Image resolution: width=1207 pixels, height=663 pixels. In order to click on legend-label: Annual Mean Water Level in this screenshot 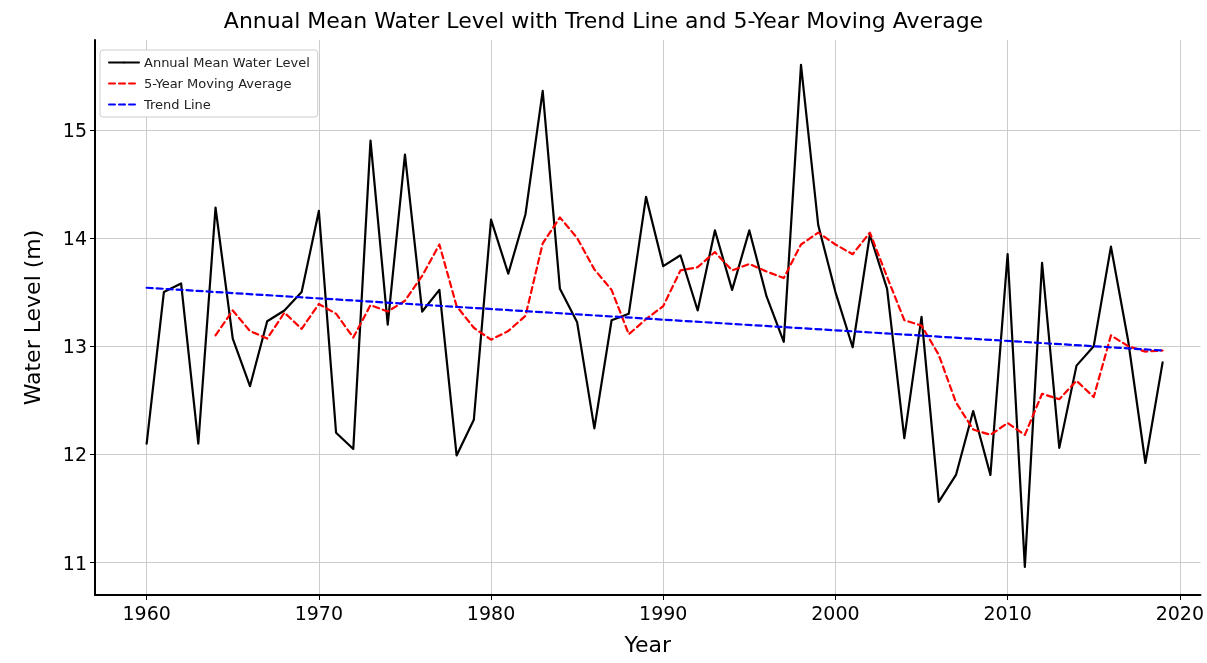, I will do `click(227, 62)`.